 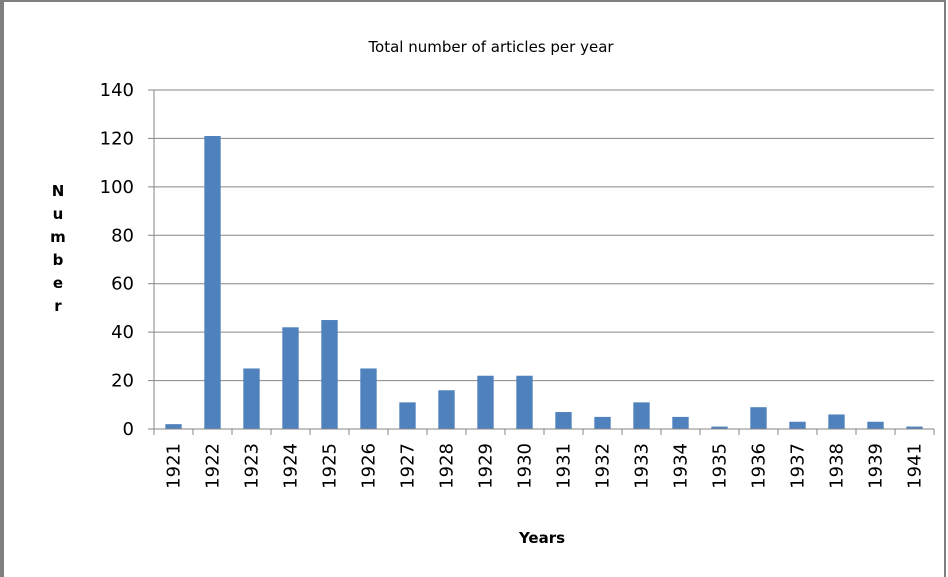 I want to click on bar-1928, so click(x=446, y=409).